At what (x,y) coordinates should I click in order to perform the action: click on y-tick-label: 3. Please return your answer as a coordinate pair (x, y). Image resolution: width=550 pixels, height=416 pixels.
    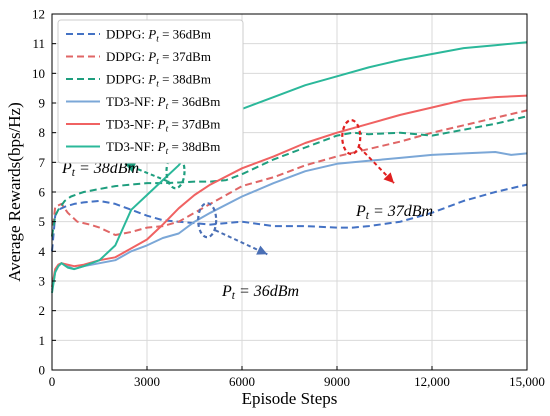
    Looking at the image, I should click on (42, 281).